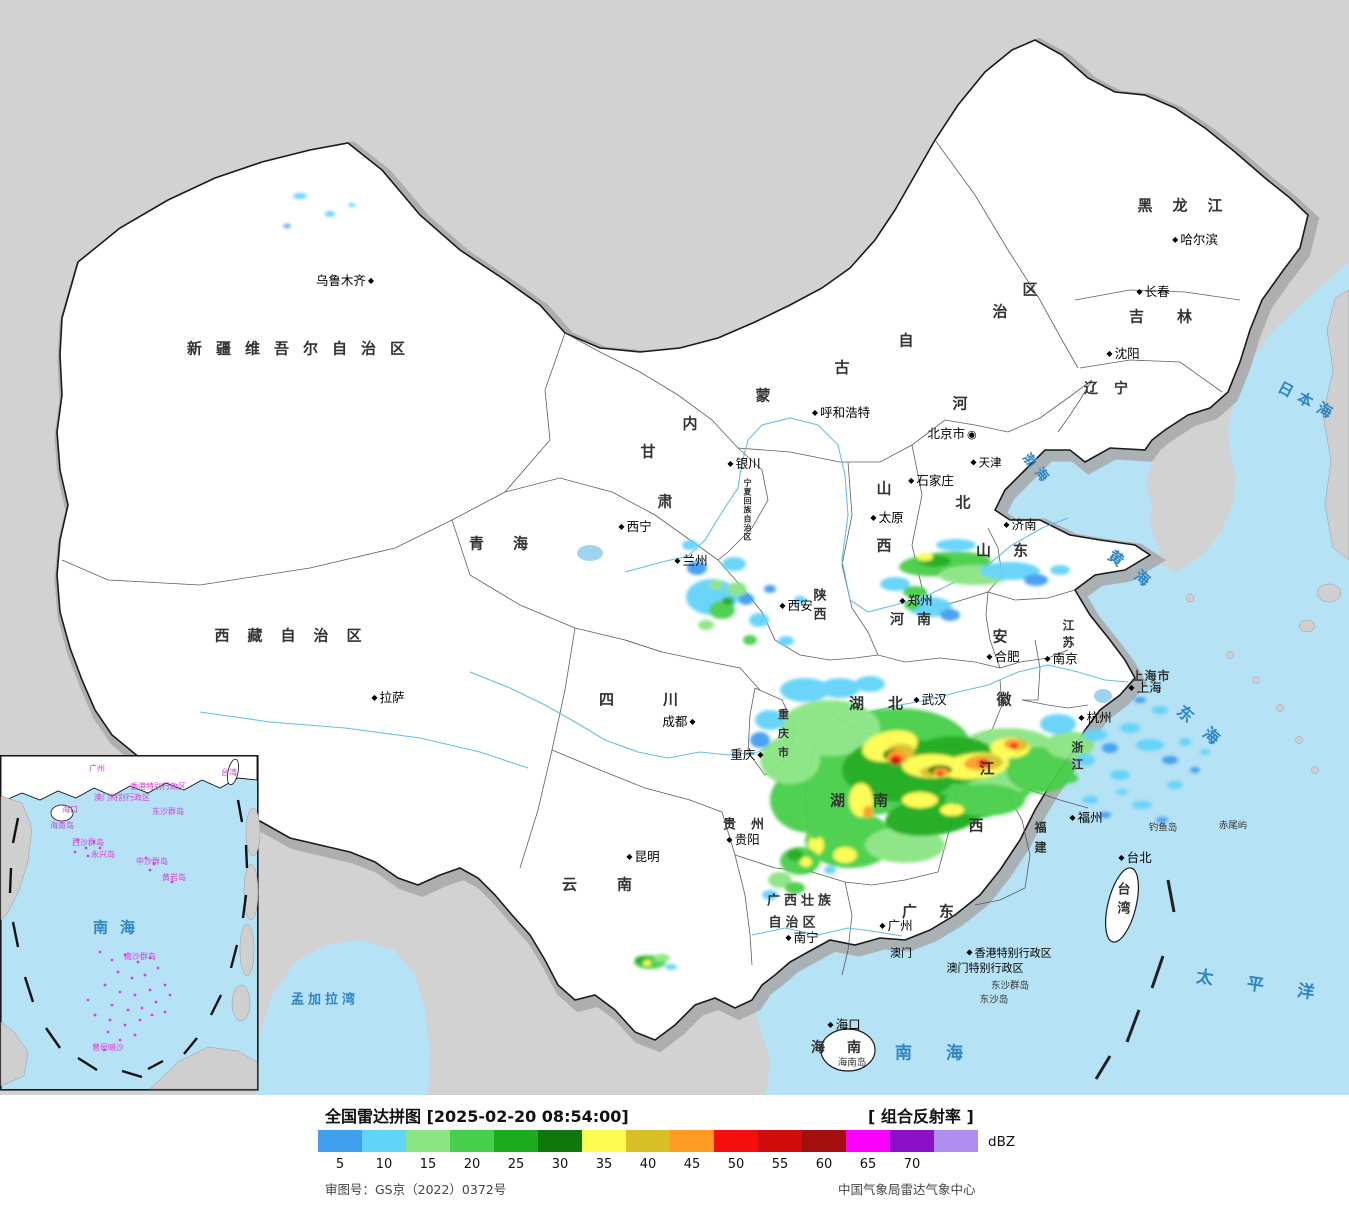 The height and width of the screenshot is (1208, 1349). Describe the element at coordinates (516, 1164) in the screenshot. I see `colorbar-tick: 25` at that location.